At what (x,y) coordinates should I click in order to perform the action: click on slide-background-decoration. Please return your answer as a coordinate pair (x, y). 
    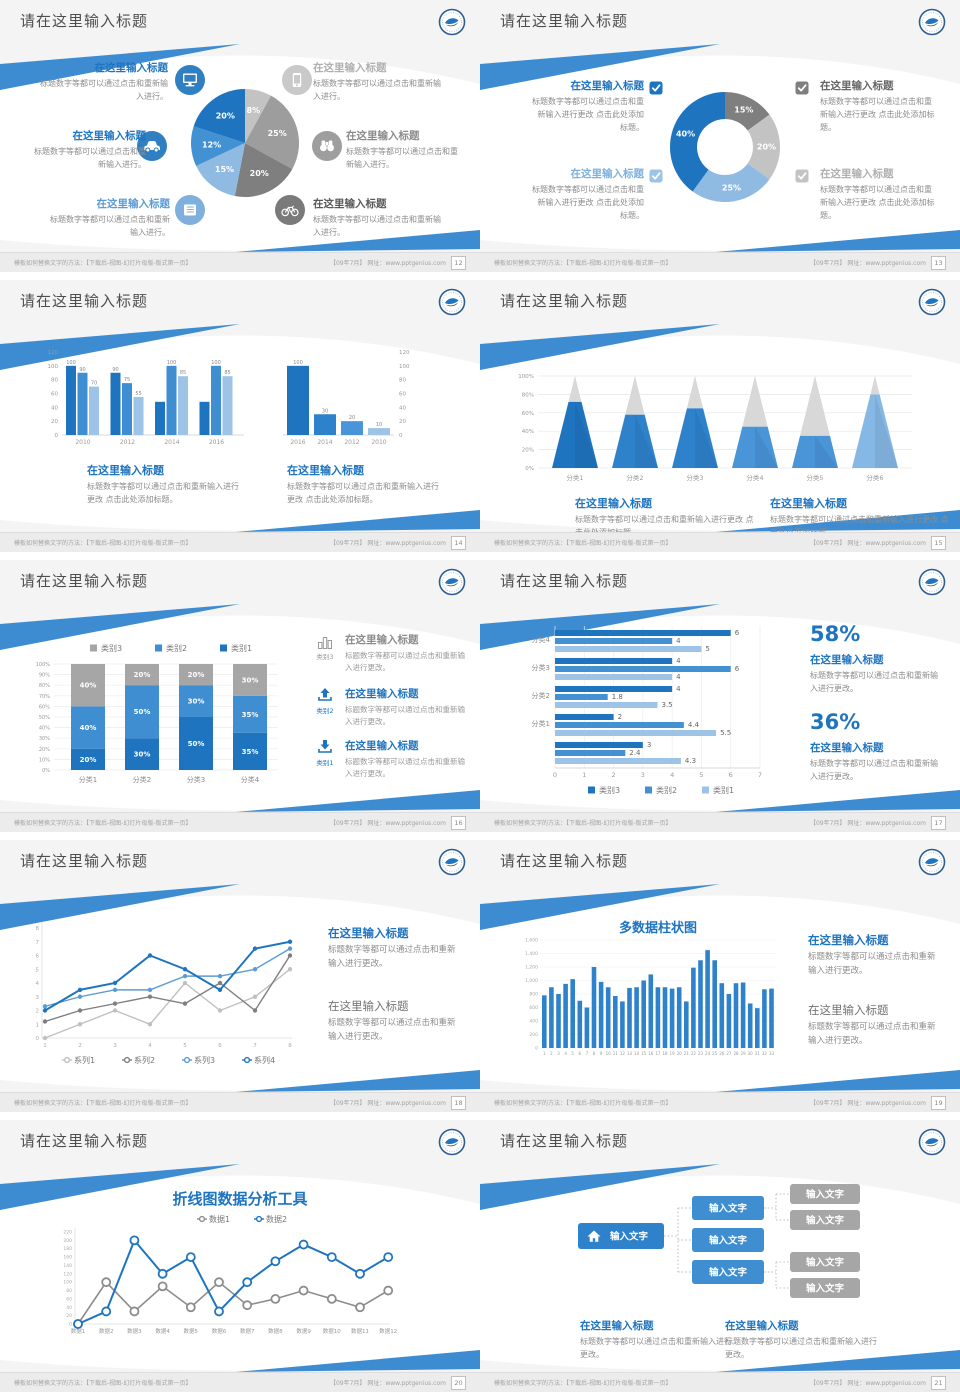
    Looking at the image, I should click on (240, 976).